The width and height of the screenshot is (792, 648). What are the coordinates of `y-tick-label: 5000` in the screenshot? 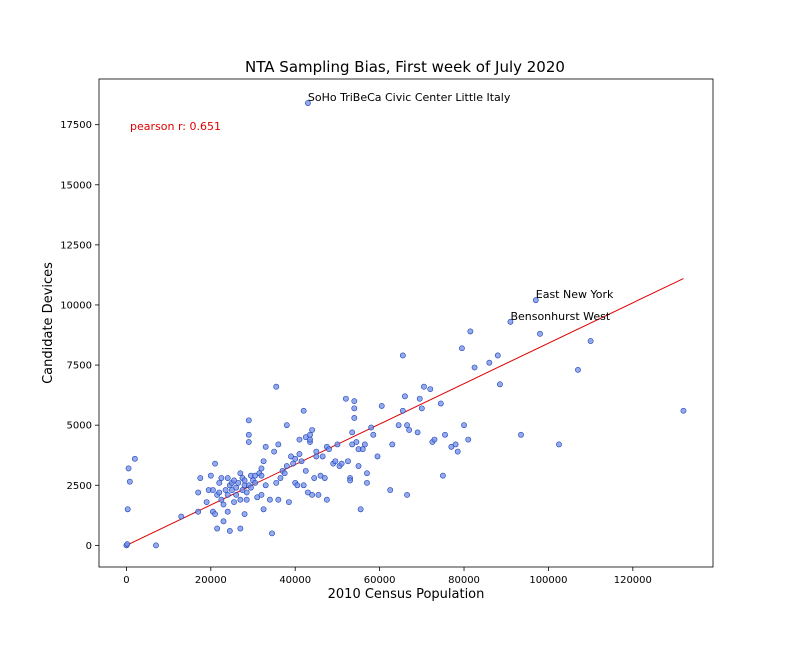 It's located at (79, 426).